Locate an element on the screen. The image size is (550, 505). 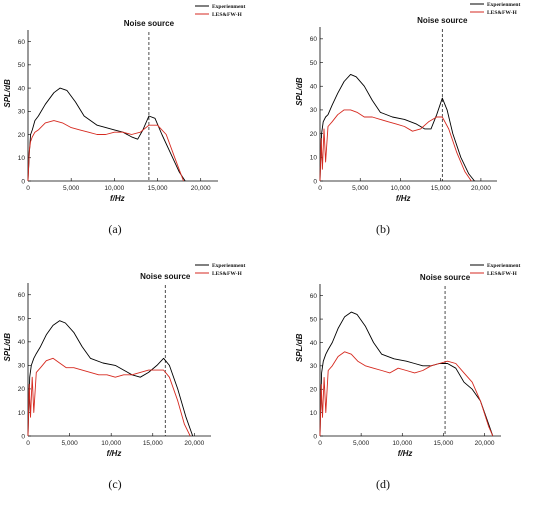
caption-b: (b) is located at coordinates (383, 229).